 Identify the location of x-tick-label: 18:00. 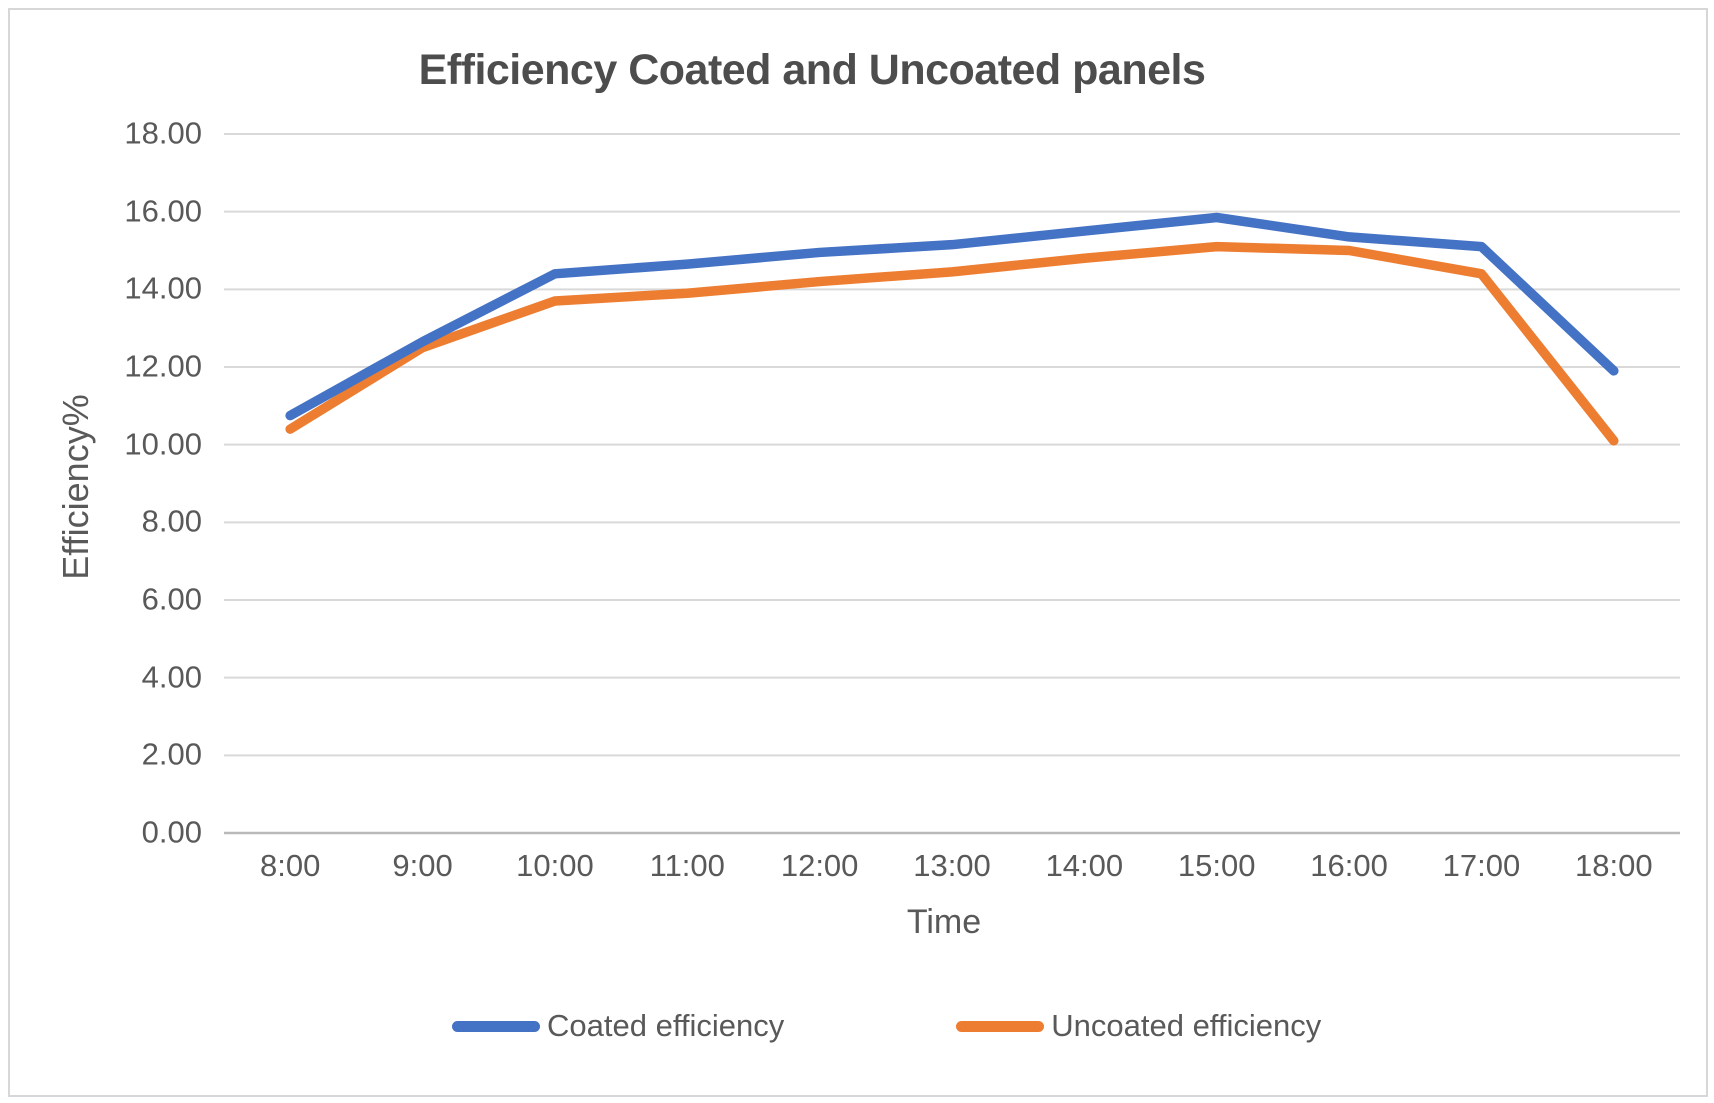
(1614, 865).